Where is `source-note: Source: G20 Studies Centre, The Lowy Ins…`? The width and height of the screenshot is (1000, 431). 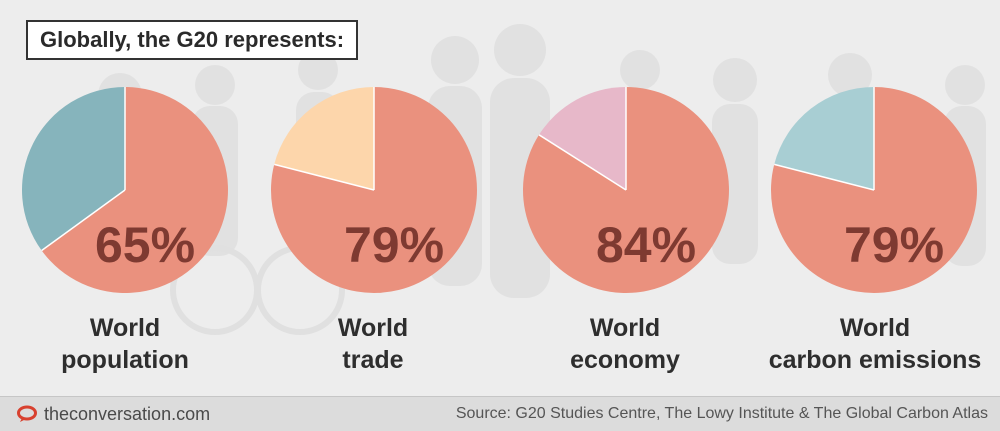 source-note: Source: G20 Studies Centre, The Lowy Ins… is located at coordinates (721, 413).